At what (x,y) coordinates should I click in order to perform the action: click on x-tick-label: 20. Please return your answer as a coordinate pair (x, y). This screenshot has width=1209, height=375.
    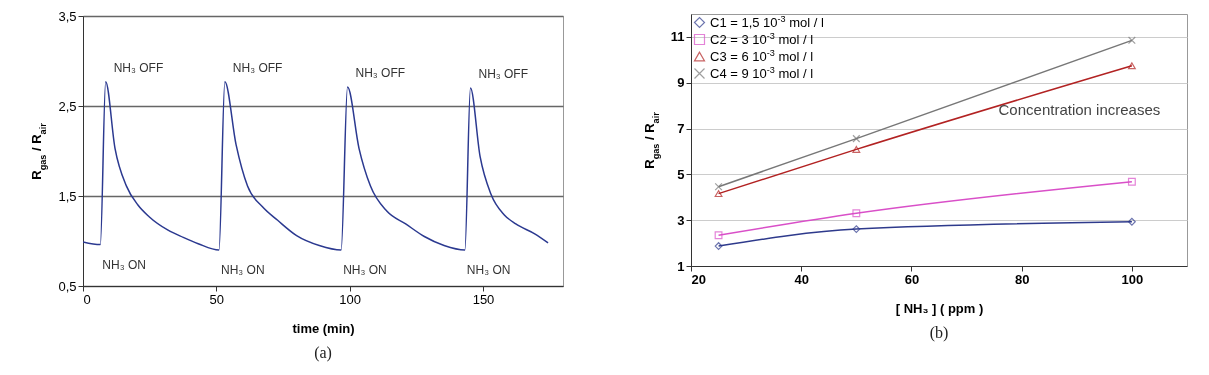
    Looking at the image, I should click on (698, 279).